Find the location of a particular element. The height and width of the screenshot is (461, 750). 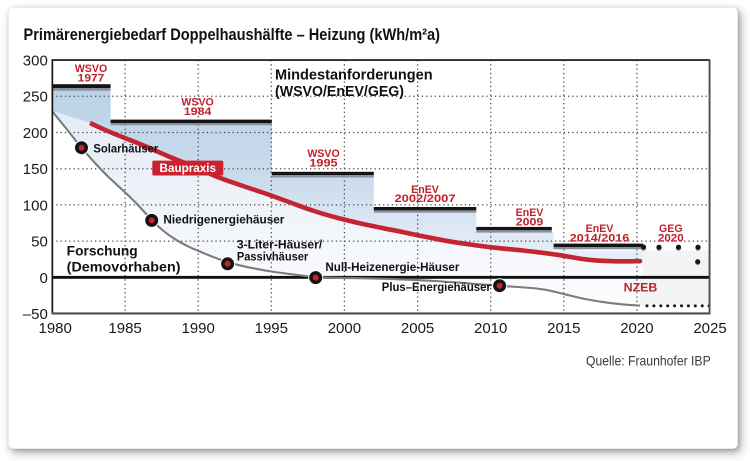

svg-text: 50 is located at coordinates (39, 242).